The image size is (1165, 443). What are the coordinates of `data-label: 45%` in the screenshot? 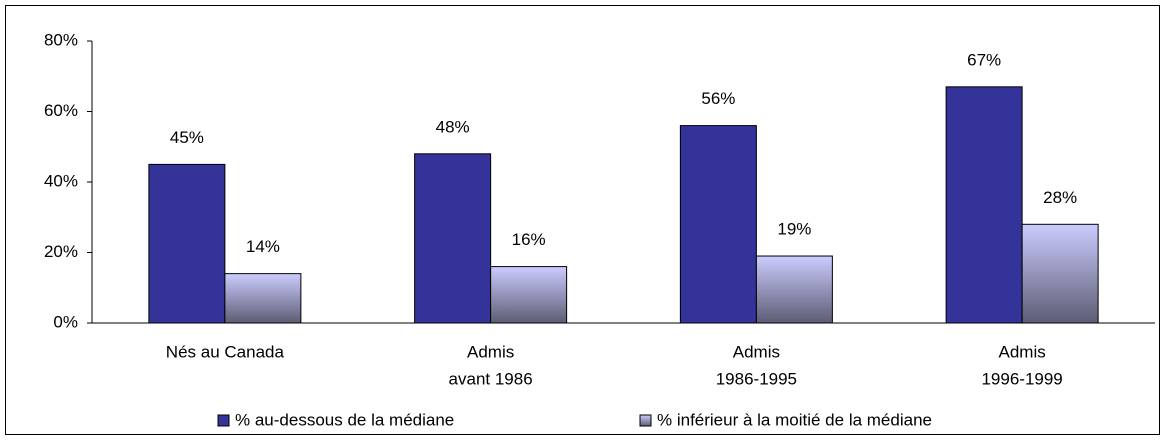 It's located at (187, 137).